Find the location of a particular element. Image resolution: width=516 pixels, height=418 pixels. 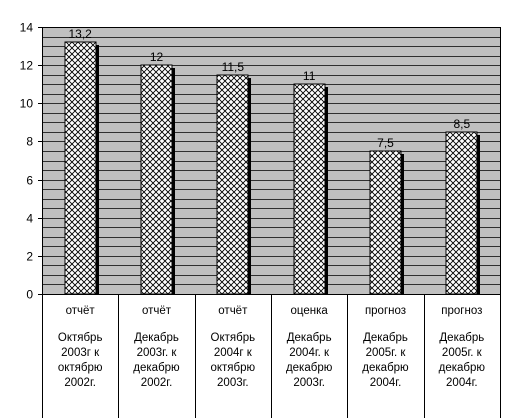

category-period-label: Декабрь 2004г. к декабрю 2003г. is located at coordinates (309, 360).